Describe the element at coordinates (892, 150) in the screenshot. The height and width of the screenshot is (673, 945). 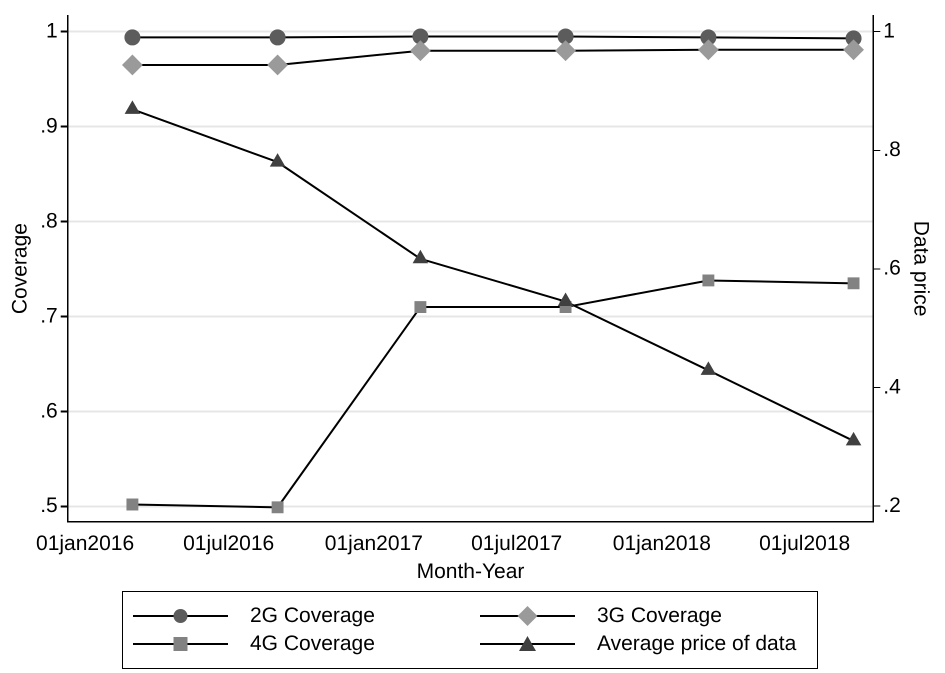
I see `y2-tick-label: .8` at that location.